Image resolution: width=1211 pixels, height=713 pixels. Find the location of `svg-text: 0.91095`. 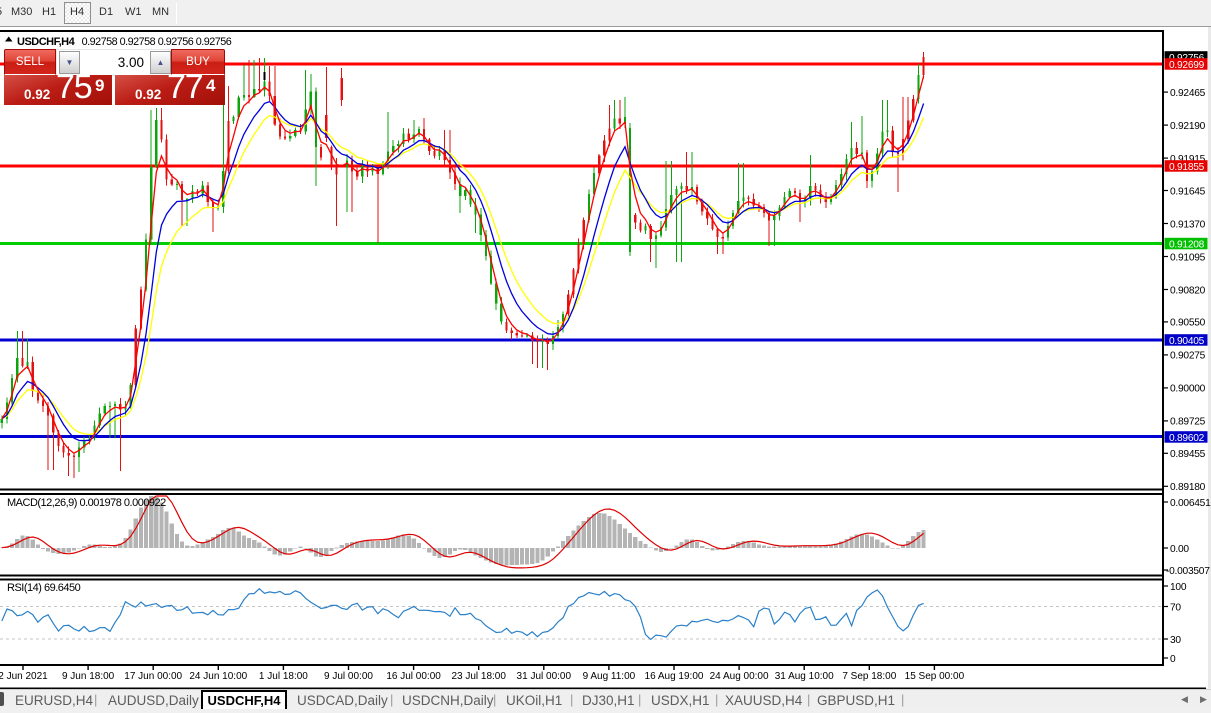

svg-text: 0.91095 is located at coordinates (1188, 257).